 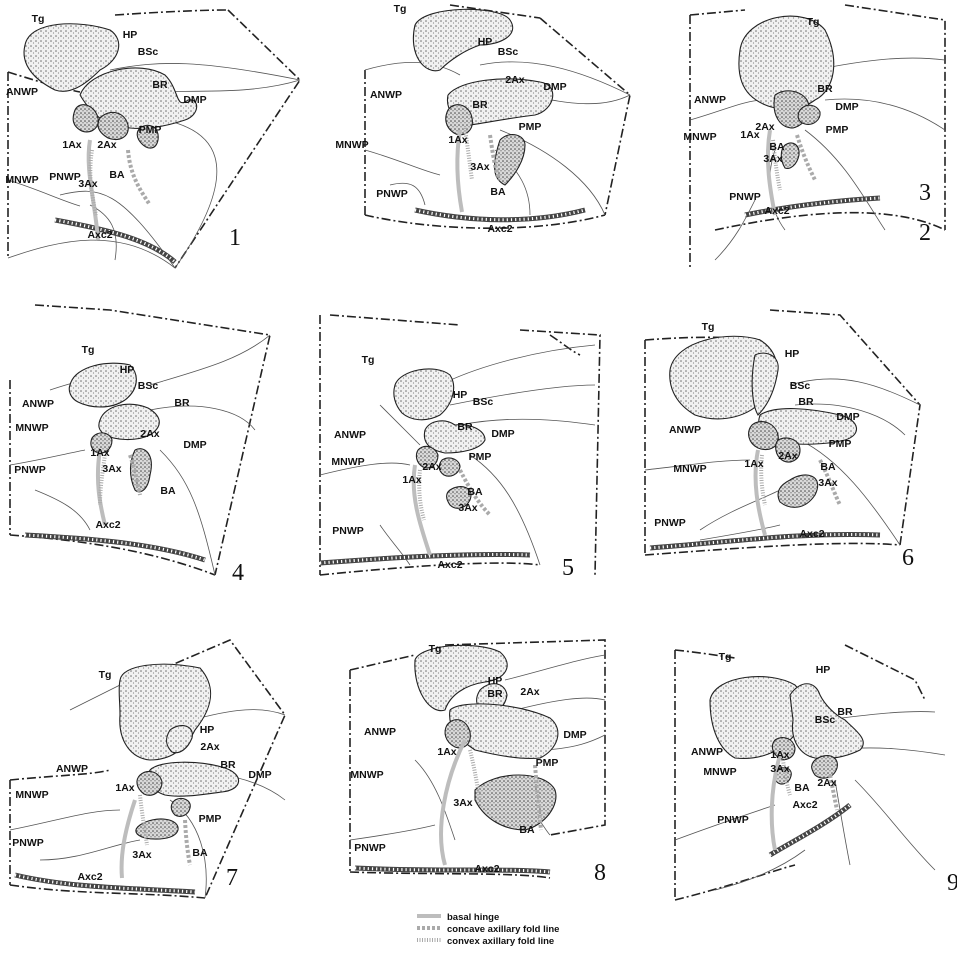 I want to click on label-hp: HP, so click(x=207, y=730).